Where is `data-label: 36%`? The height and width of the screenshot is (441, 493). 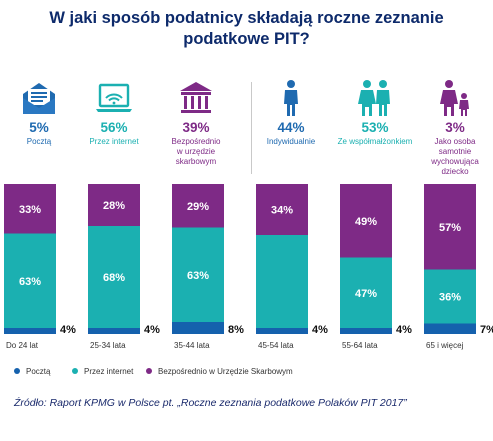
data-label: 36% is located at coordinates (450, 298).